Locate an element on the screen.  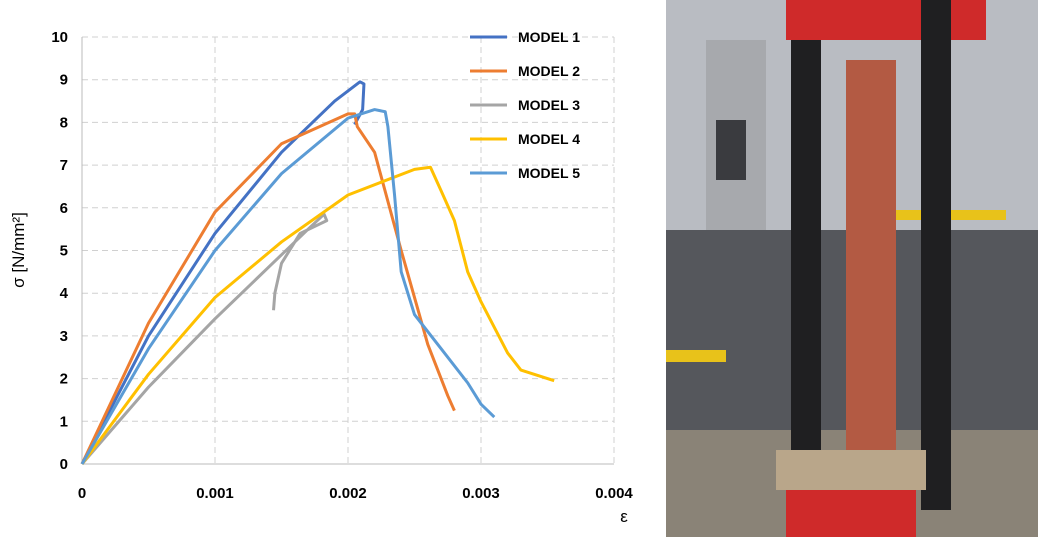
window is located at coordinates (731, 150).